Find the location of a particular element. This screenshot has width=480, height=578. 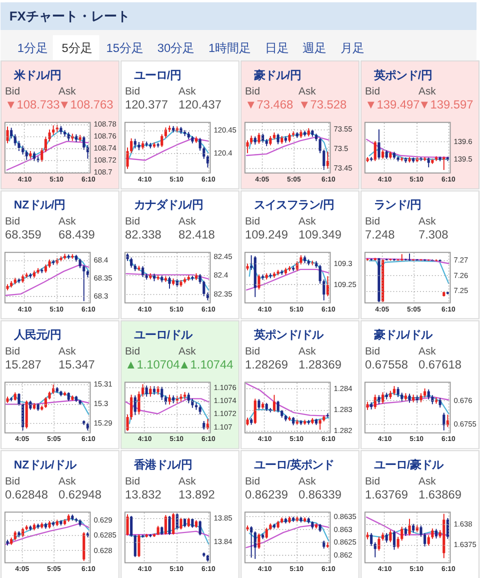

text: ▼139.497 is located at coordinates (392, 105).